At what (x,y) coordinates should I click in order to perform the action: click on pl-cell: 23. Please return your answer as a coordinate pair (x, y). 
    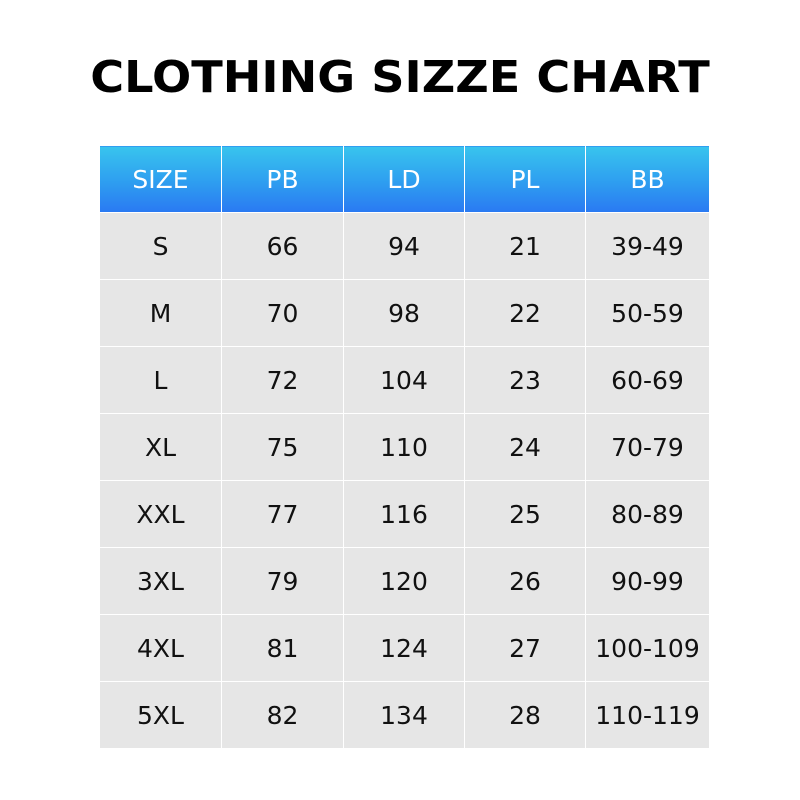
    Looking at the image, I should click on (525, 380).